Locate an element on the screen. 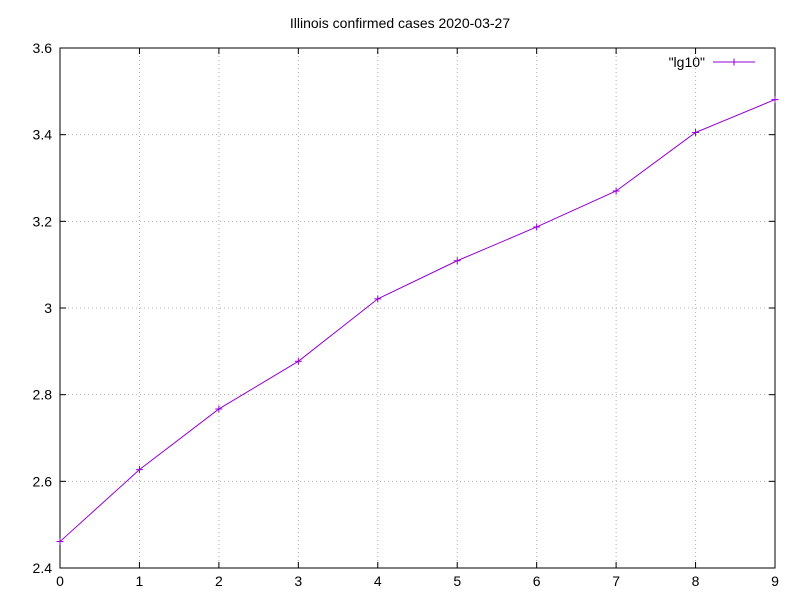 The image size is (800, 605). y-tick-label: 2.8 is located at coordinates (43, 395).